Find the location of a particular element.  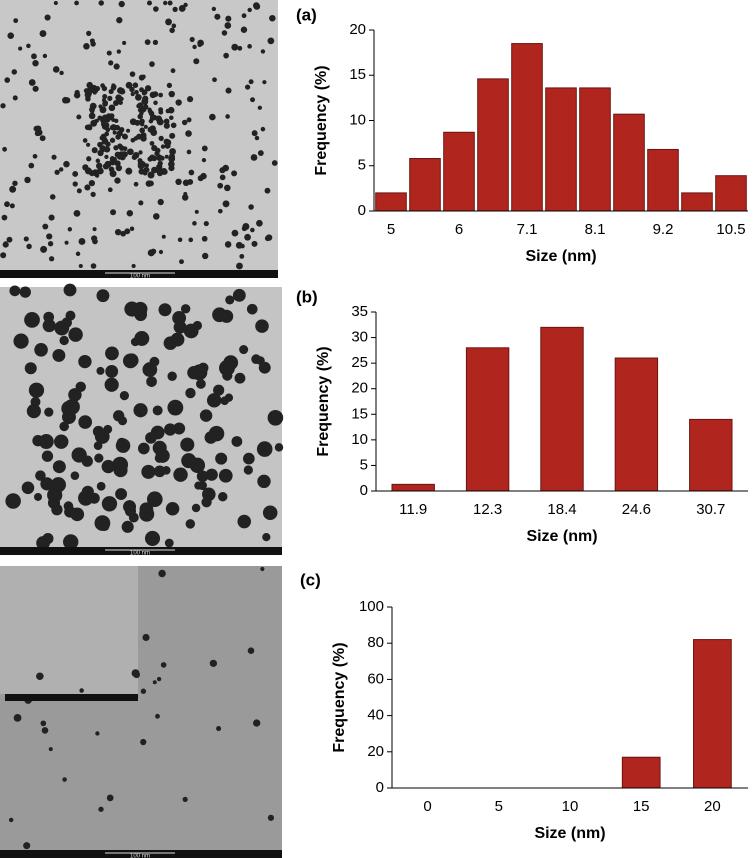

x-tick-label: 7.1 is located at coordinates (527, 229).